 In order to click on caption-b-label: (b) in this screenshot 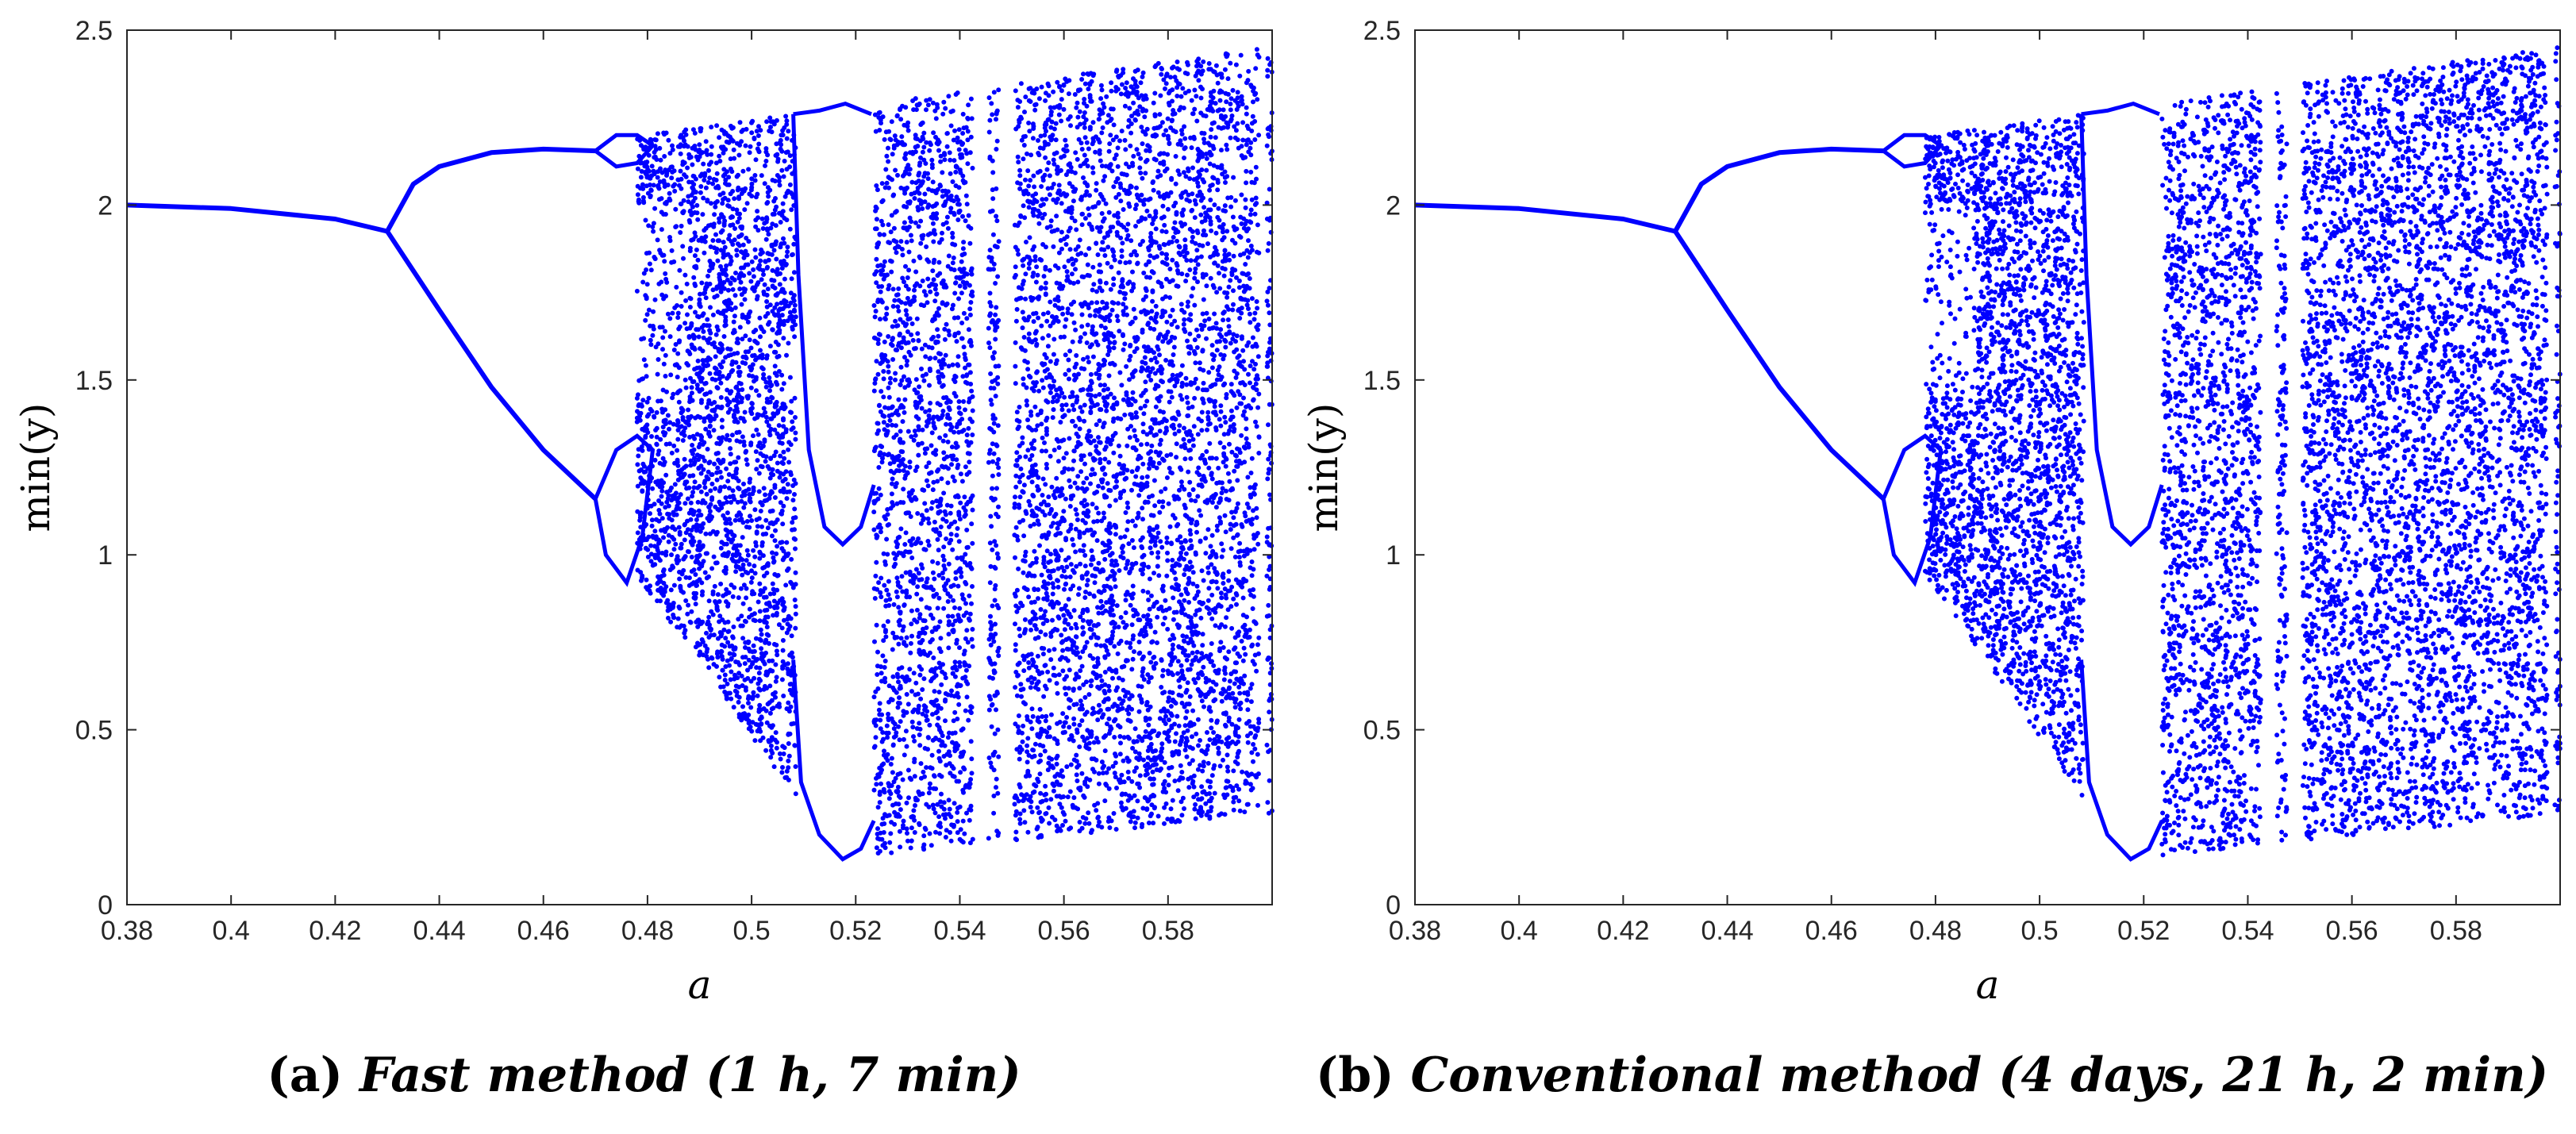, I will do `click(1354, 1075)`.